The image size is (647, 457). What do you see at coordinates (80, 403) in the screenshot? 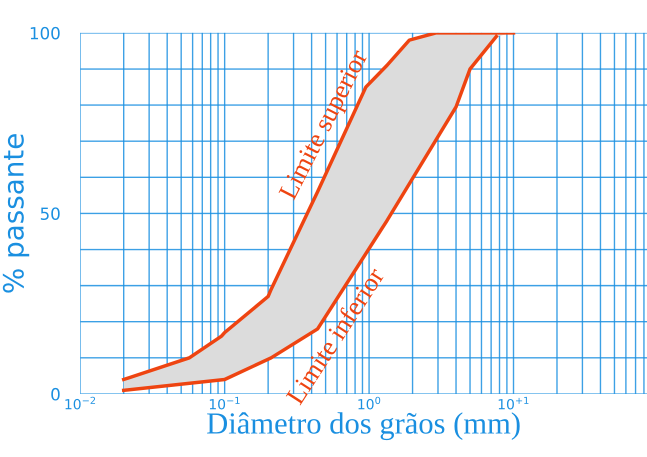
I see `x-tick-label: 10$^{−2}$` at bounding box center [80, 403].